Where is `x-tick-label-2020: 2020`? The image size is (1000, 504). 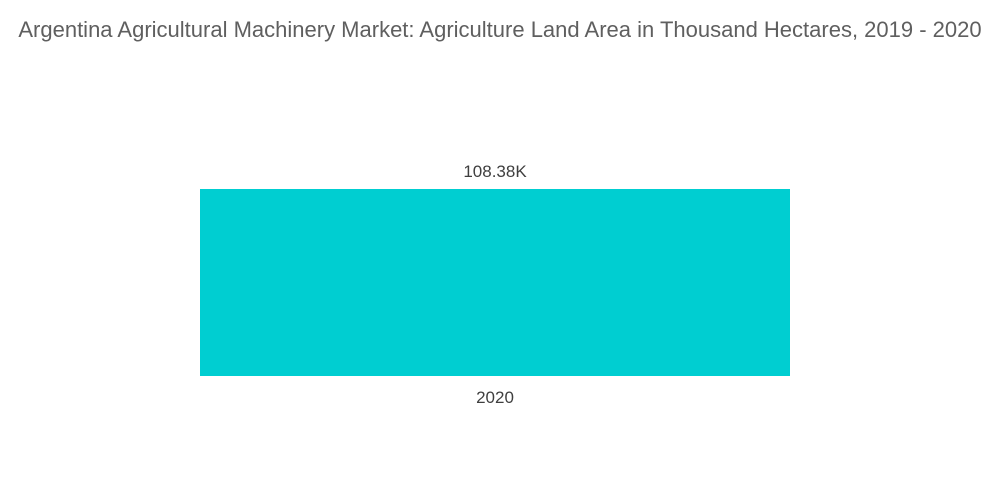
x-tick-label-2020: 2020 is located at coordinates (495, 397).